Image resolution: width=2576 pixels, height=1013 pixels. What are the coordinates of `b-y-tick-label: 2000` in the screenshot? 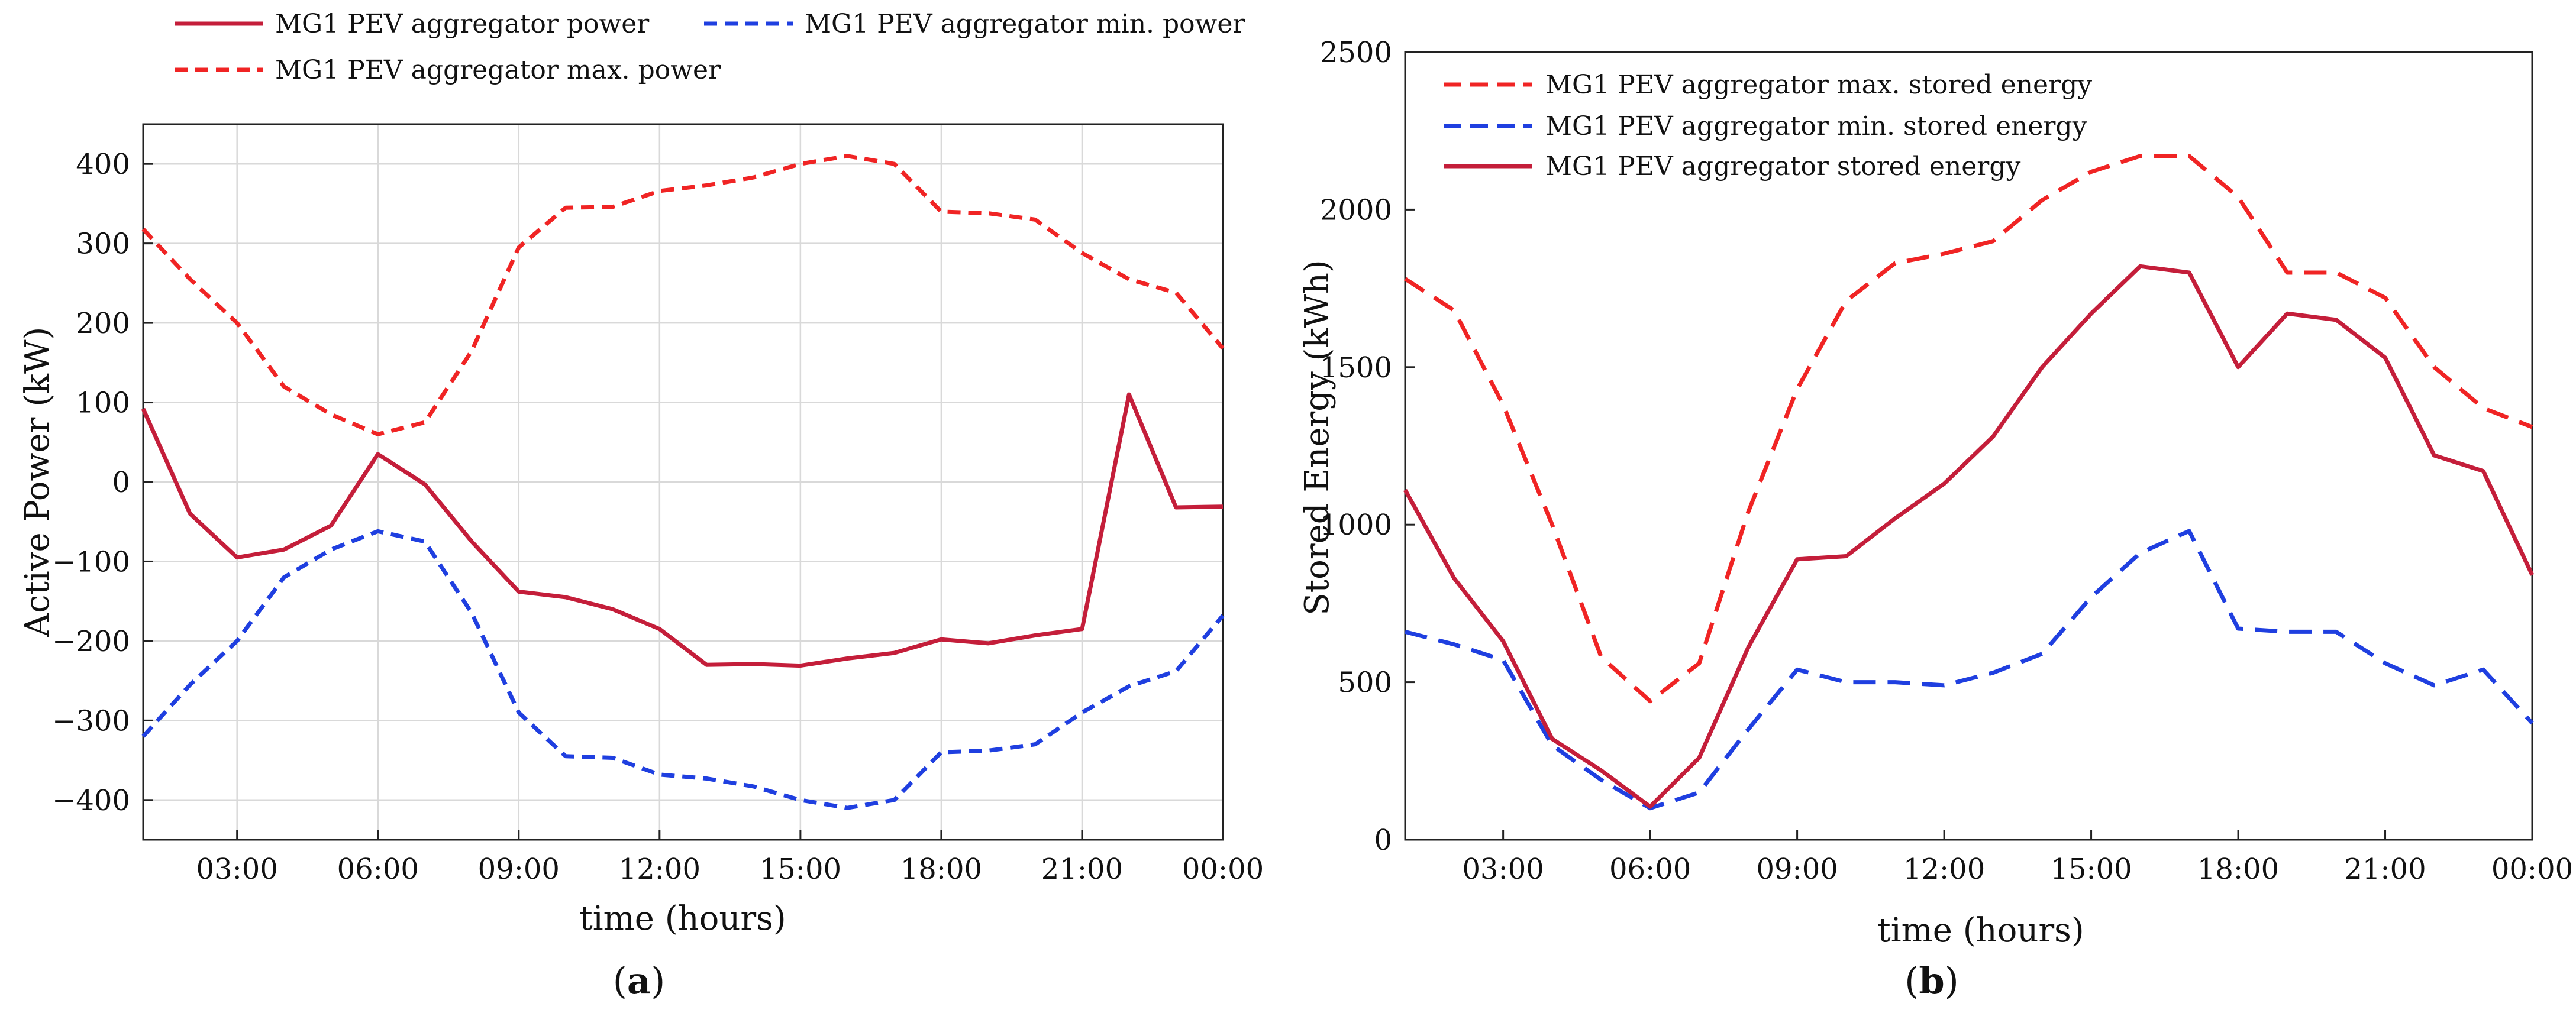 It's located at (1356, 209).